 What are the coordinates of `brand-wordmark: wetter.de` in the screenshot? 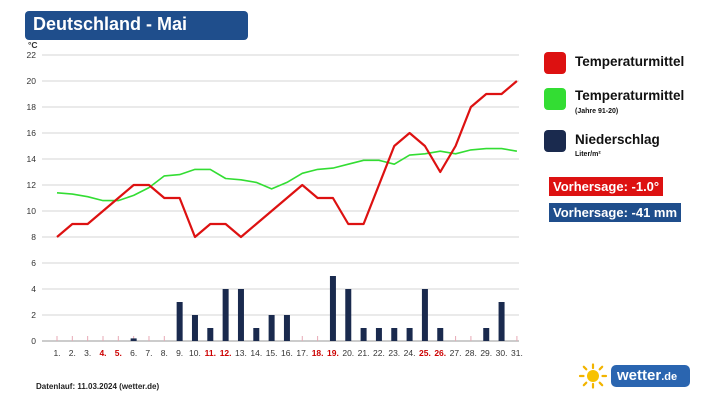 It's located at (650, 376).